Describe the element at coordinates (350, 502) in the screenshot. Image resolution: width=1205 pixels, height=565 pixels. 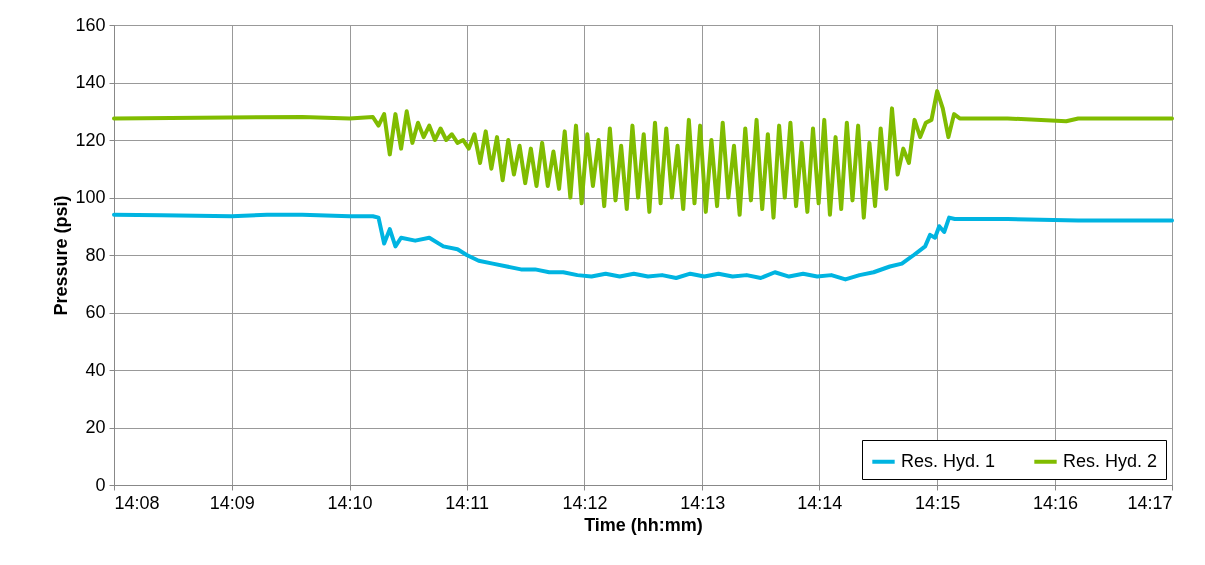
I see `x-tick-label: 14:10` at that location.